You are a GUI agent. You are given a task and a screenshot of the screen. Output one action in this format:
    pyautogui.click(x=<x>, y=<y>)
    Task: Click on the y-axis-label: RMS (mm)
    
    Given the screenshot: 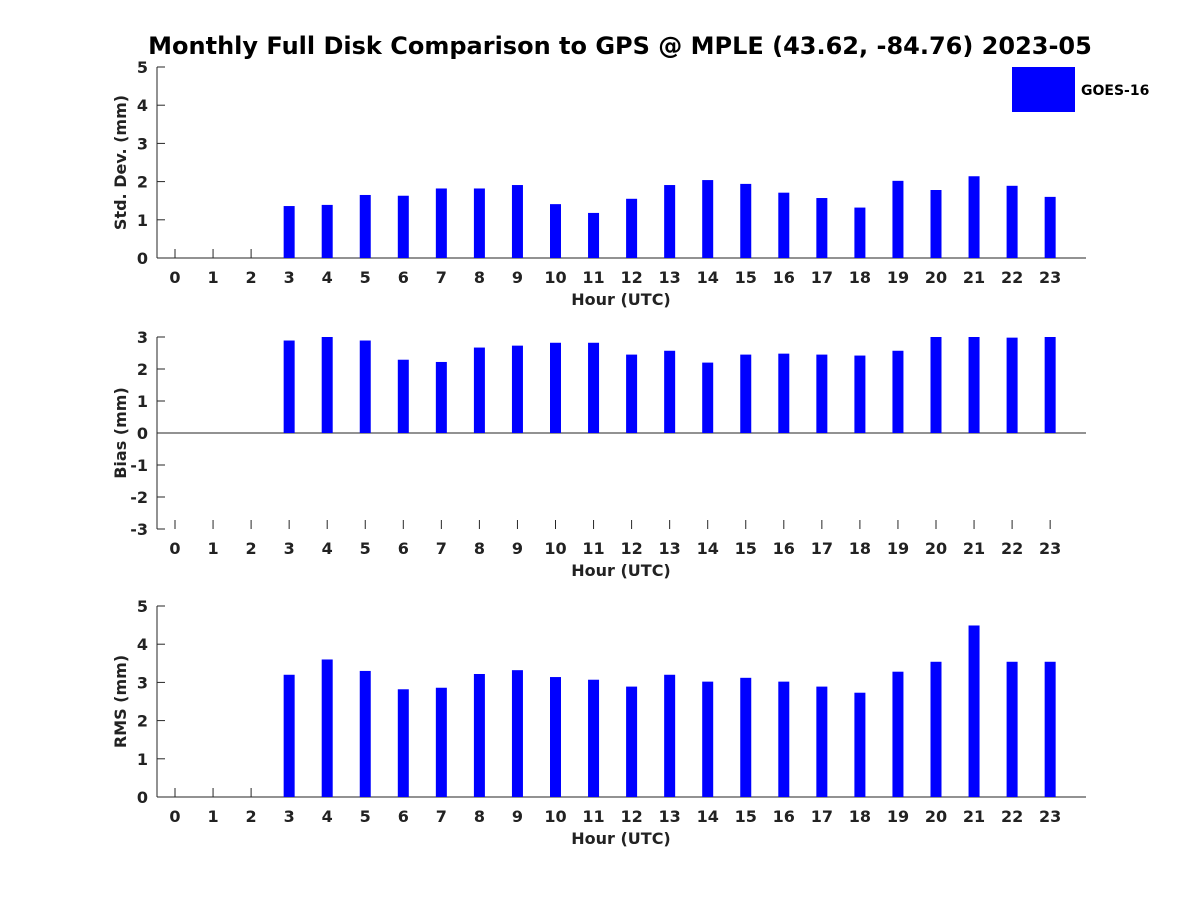 What is the action you would take?
    pyautogui.click(x=120, y=701)
    